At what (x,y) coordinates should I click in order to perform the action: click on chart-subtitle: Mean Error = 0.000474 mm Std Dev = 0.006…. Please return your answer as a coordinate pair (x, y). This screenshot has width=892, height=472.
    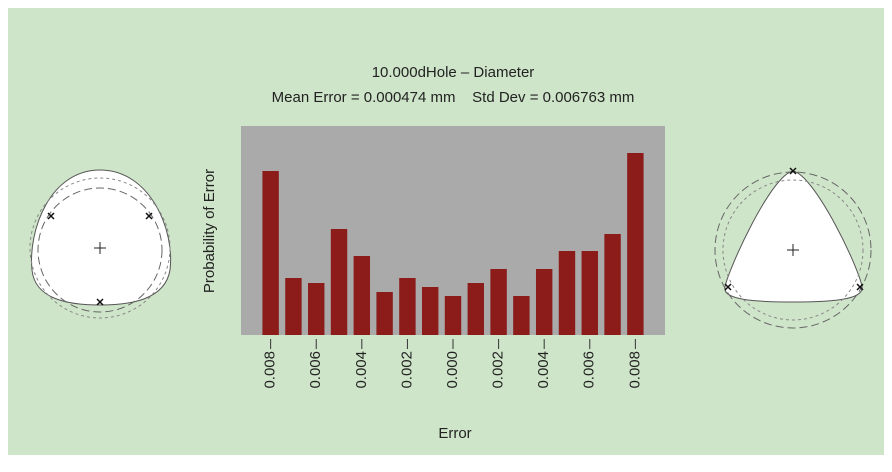
    Looking at the image, I should click on (453, 97).